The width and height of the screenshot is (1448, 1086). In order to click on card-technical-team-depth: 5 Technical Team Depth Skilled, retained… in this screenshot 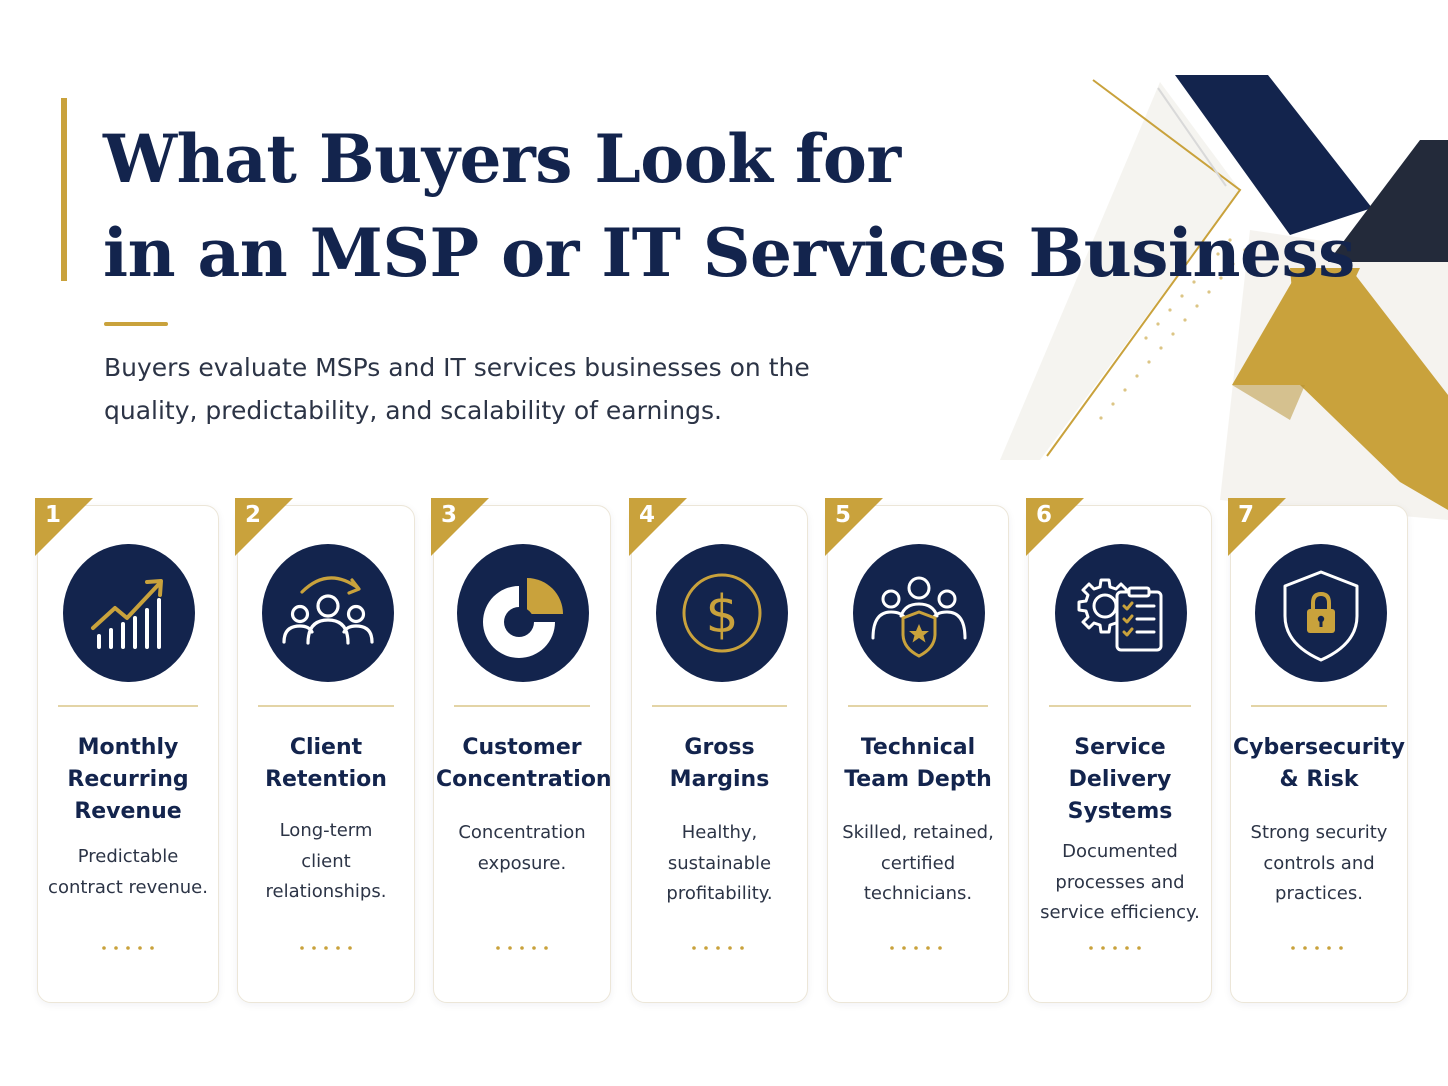, I will do `click(917, 750)`.